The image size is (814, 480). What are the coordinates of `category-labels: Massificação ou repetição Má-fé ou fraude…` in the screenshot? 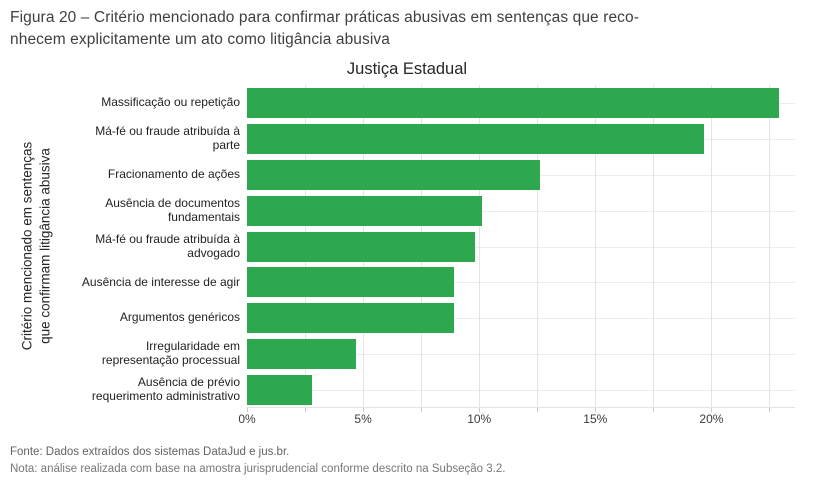 It's located at (151, 246).